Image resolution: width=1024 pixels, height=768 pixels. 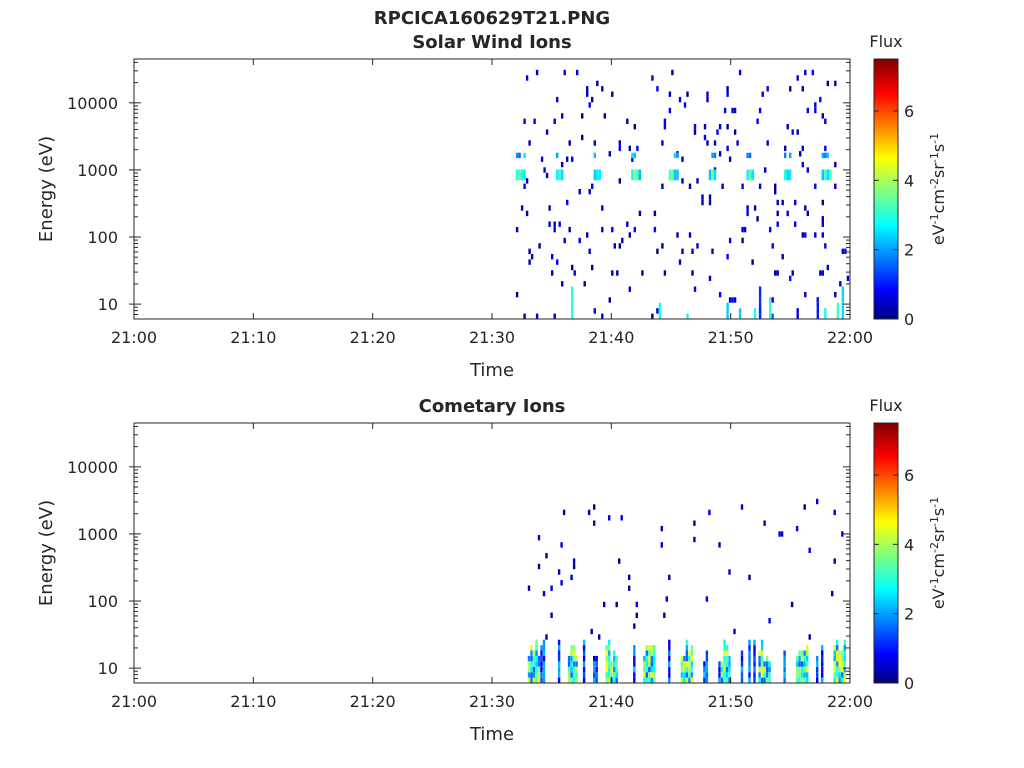 I want to click on colorbar-unit-label: eV-1cm-2sr-1s-1, so click(x=938, y=189).